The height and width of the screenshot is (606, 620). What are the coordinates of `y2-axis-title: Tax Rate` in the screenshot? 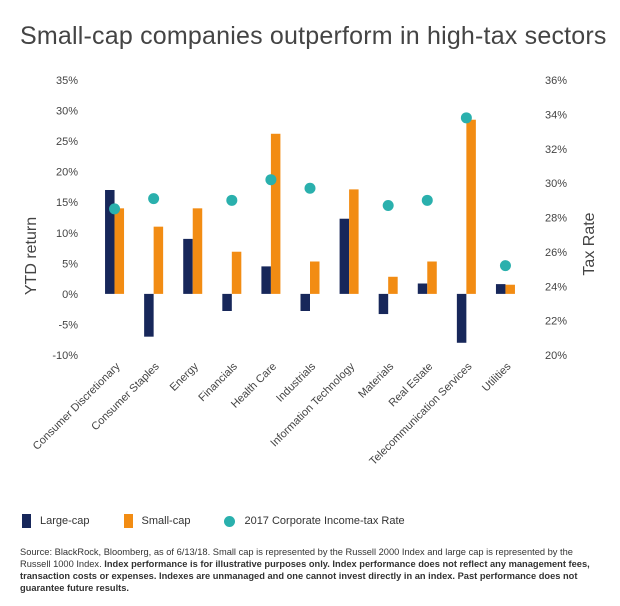 It's located at (589, 243).